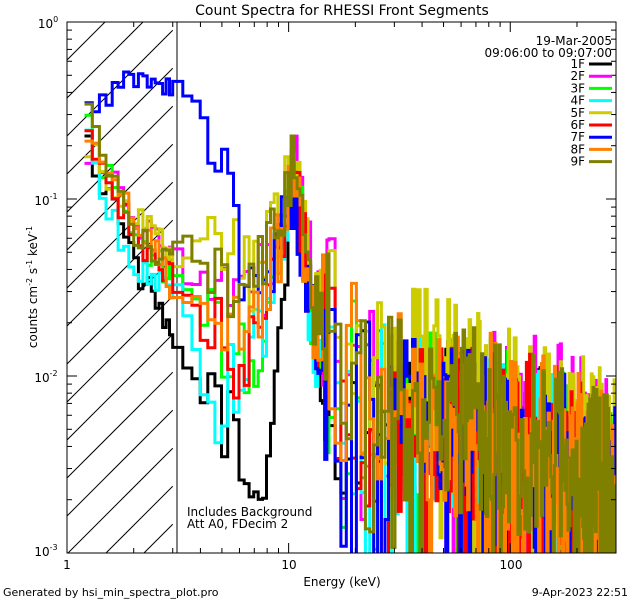 The width and height of the screenshot is (640, 604). I want to click on footer-timestamp: 9-Apr-2023 22:51, so click(580, 592).